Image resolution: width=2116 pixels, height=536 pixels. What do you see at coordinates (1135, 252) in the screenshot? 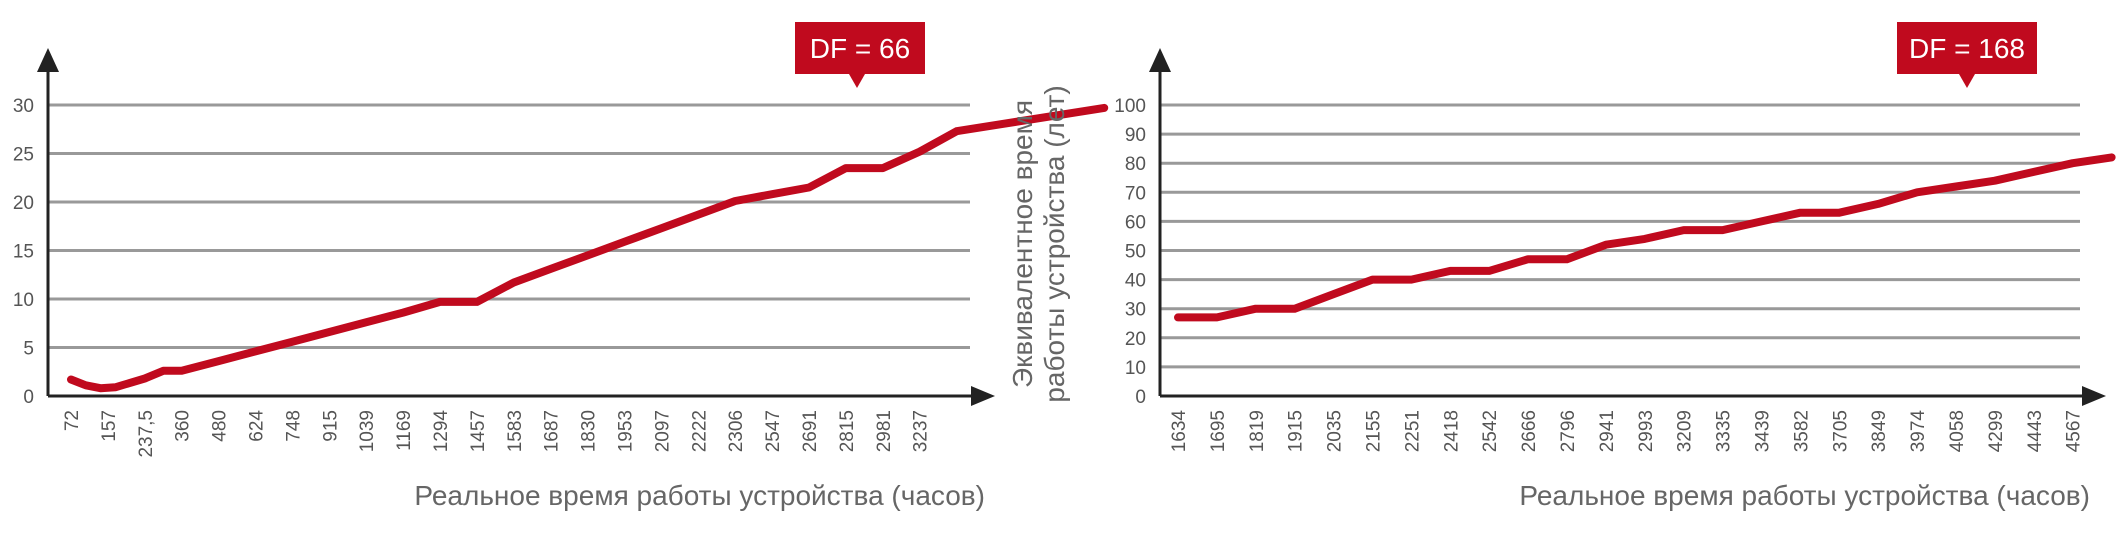
I see `y-tick-label: 50` at bounding box center [1135, 252].